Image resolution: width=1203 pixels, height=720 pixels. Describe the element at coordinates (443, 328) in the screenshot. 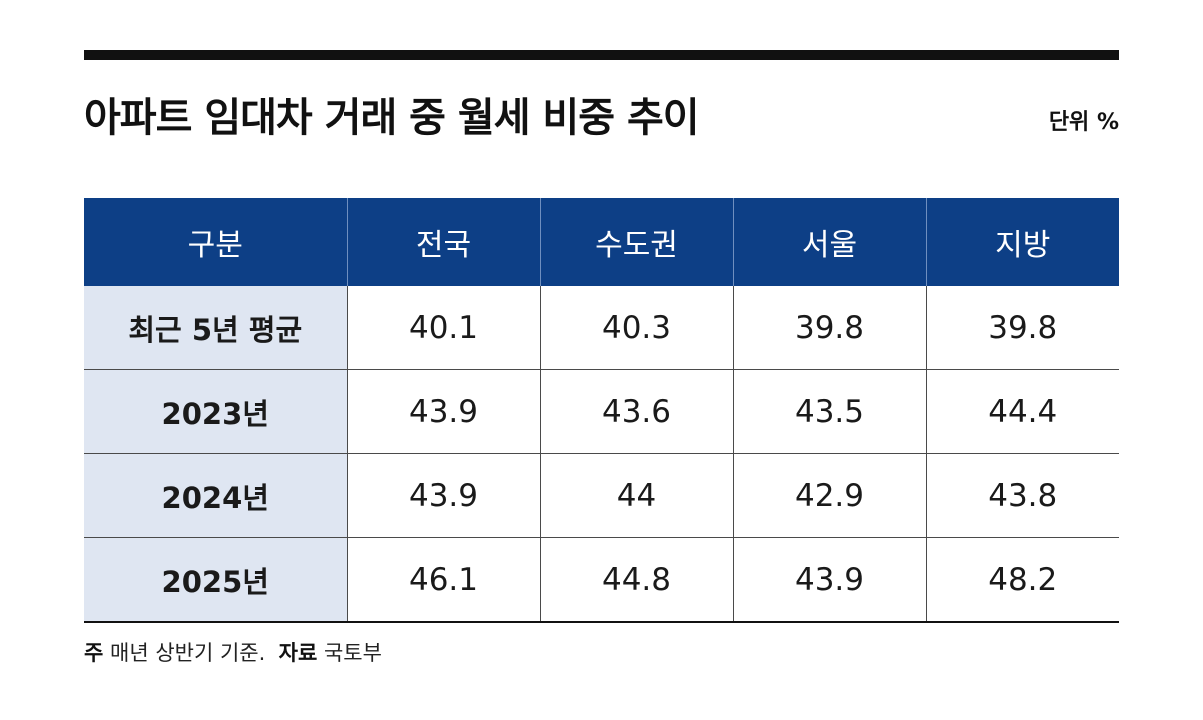

I see `cell-value: 40.1` at that location.